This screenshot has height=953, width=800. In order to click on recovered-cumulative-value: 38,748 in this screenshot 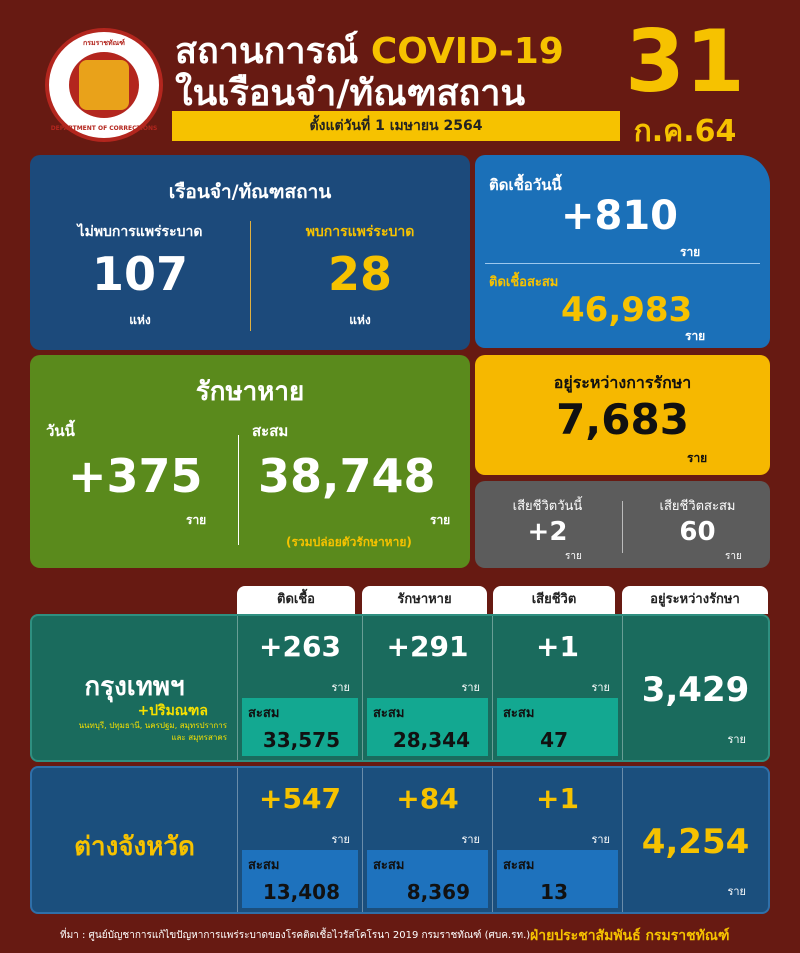, I will do `click(347, 476)`.